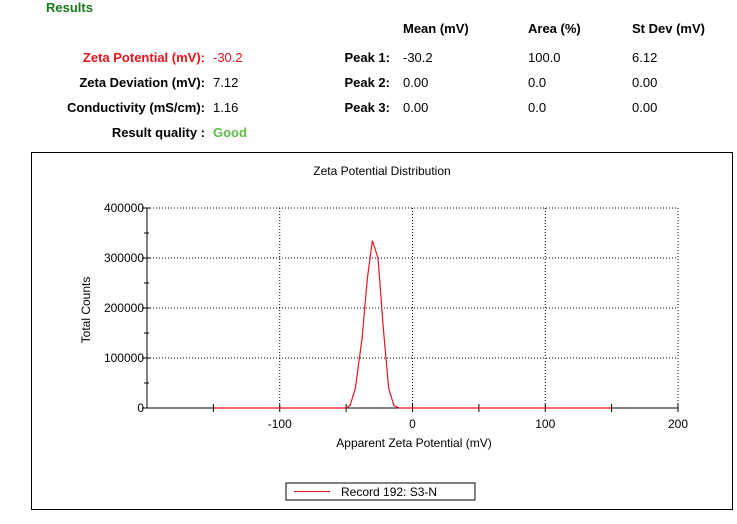  What do you see at coordinates (280, 424) in the screenshot?
I see `x-tick-label: -100` at bounding box center [280, 424].